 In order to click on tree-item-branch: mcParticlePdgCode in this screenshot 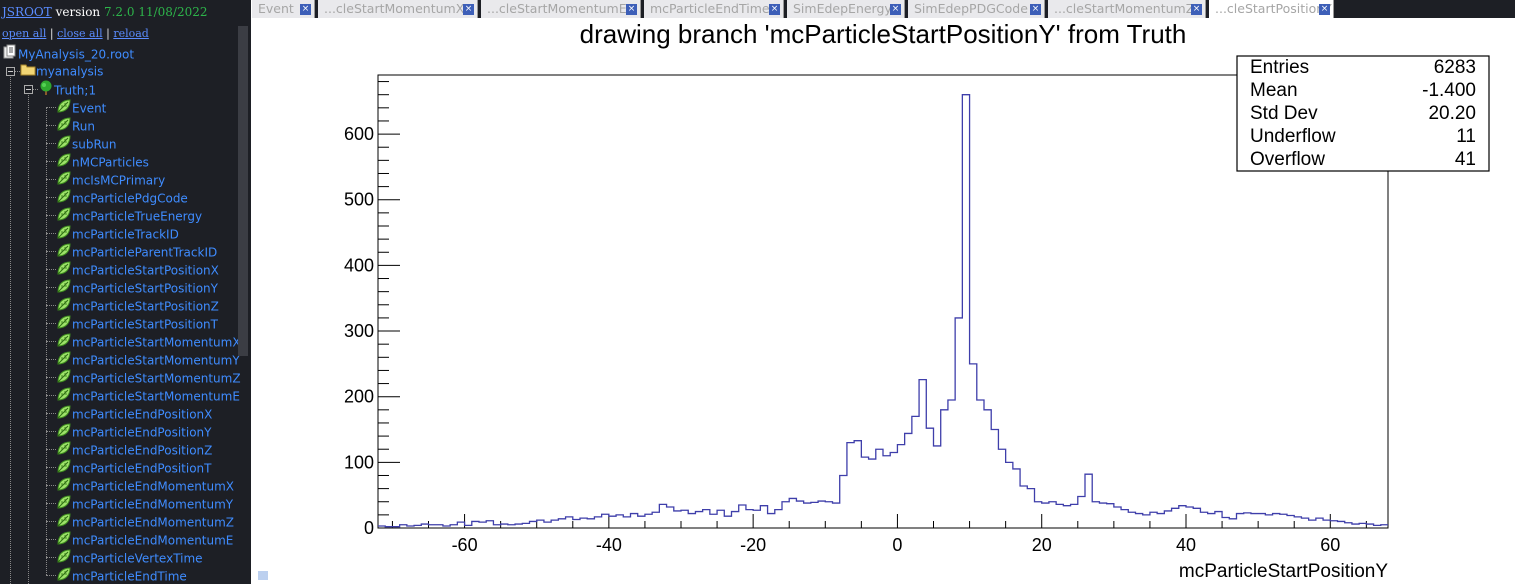, I will do `click(122, 197)`.